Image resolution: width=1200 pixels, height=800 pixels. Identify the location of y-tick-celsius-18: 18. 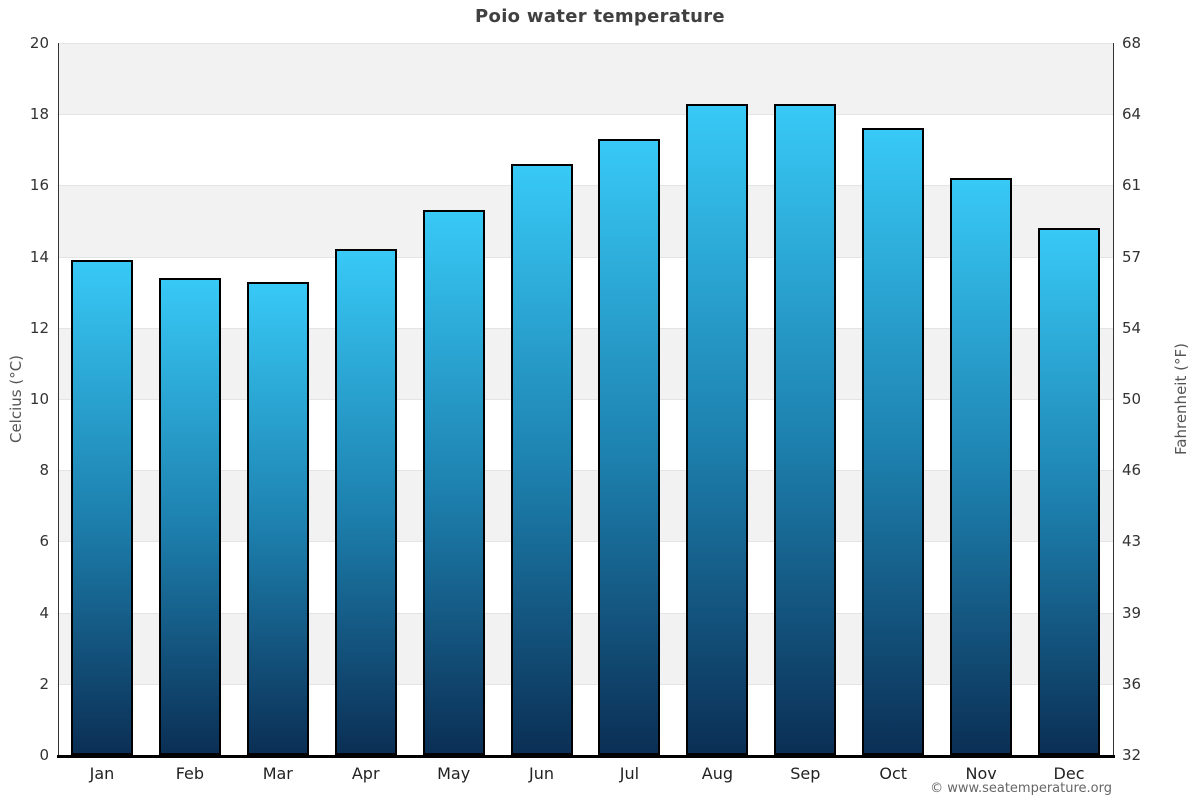
(39, 114).